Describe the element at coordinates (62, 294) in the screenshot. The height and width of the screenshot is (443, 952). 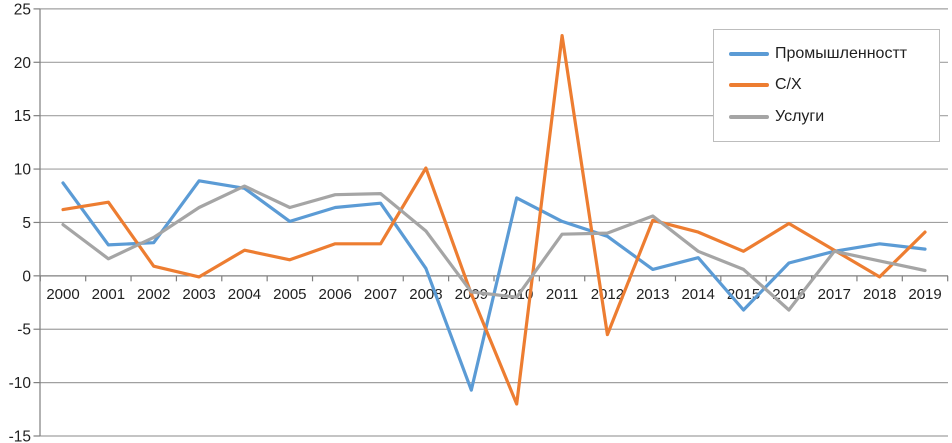
I see `x-axis-year-label: 2000` at that location.